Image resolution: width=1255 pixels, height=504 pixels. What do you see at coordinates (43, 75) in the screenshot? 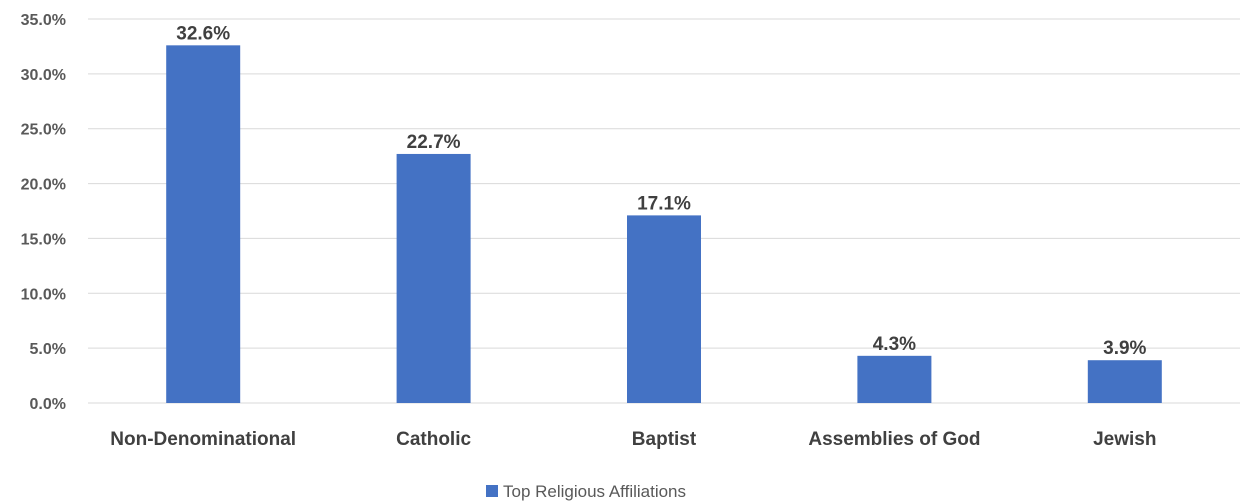
I see `y-tick-label: 30.0%` at bounding box center [43, 75].